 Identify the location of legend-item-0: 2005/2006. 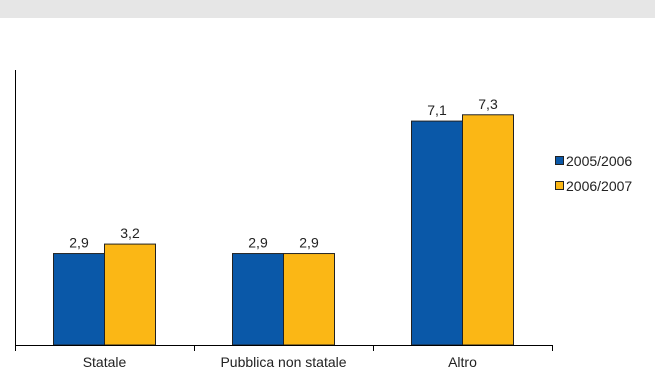
(593, 160).